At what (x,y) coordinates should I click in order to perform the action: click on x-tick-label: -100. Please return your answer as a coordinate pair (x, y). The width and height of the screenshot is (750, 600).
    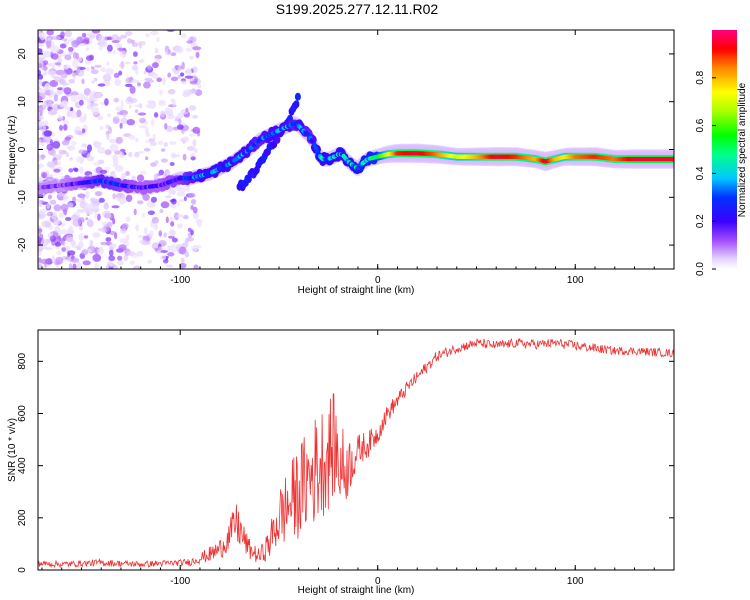
    Looking at the image, I should click on (180, 280).